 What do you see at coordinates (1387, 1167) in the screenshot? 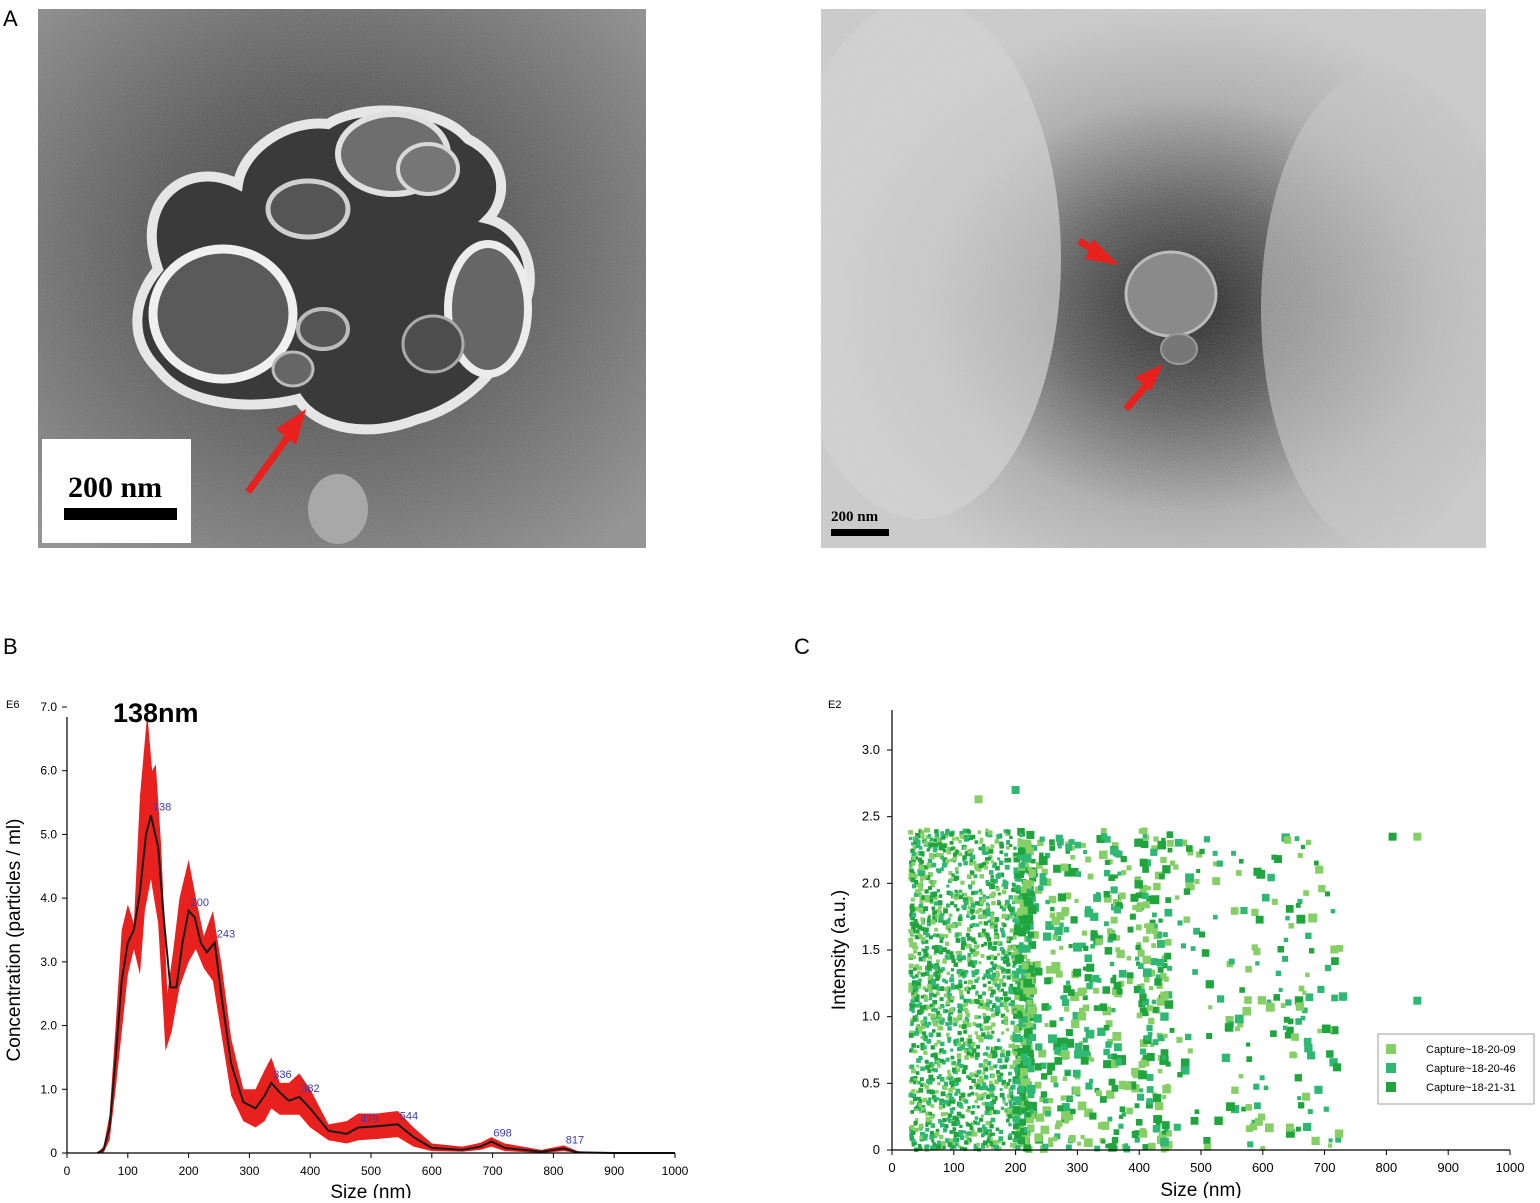
I see `x-tick-label: 800` at bounding box center [1387, 1167].